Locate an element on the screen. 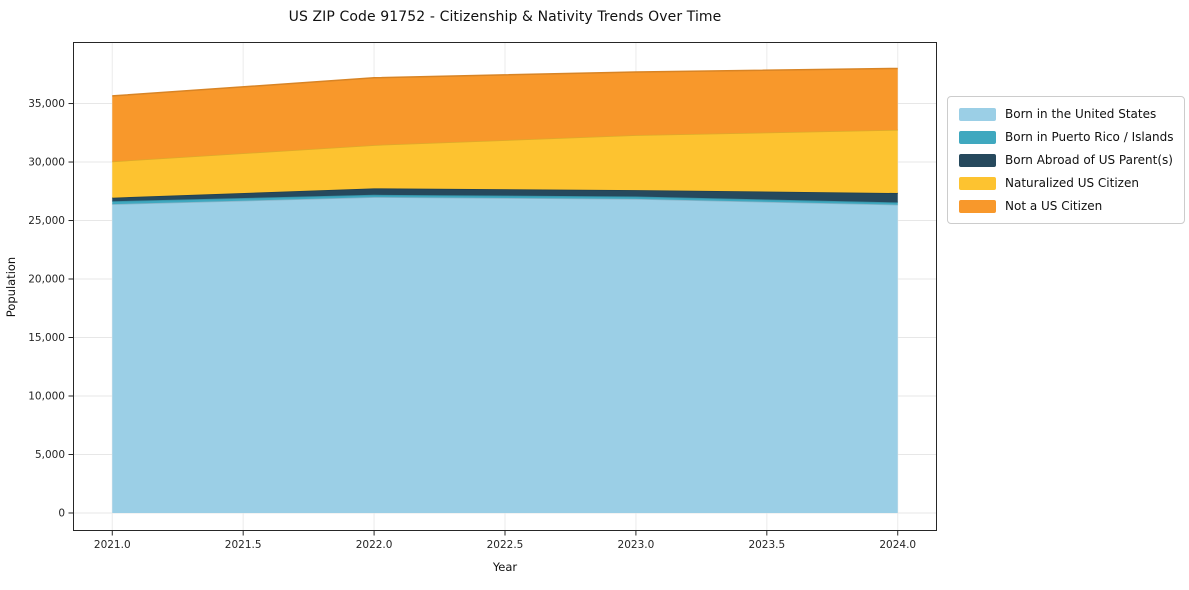  y-tick-label: 35,000 is located at coordinates (46, 104).